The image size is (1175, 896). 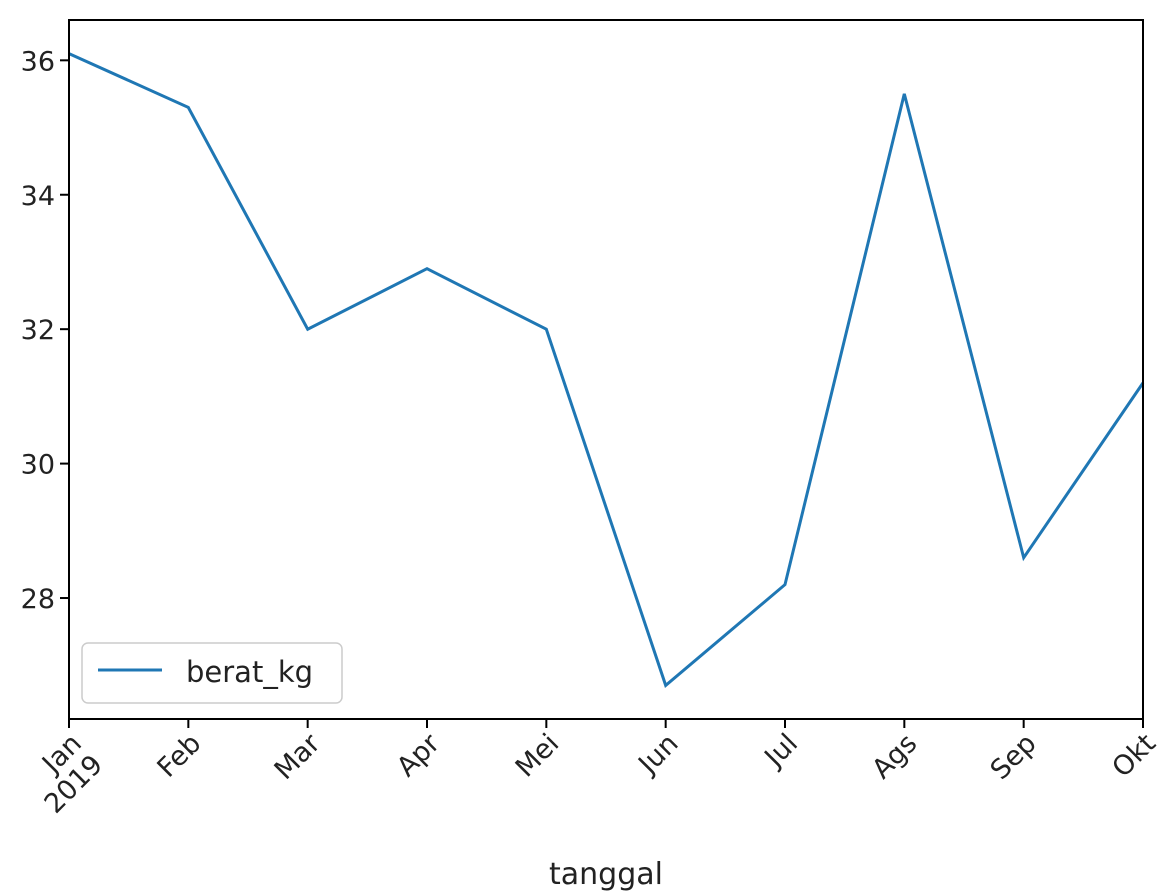 I want to click on y-tick-label: 36, so click(x=38, y=61).